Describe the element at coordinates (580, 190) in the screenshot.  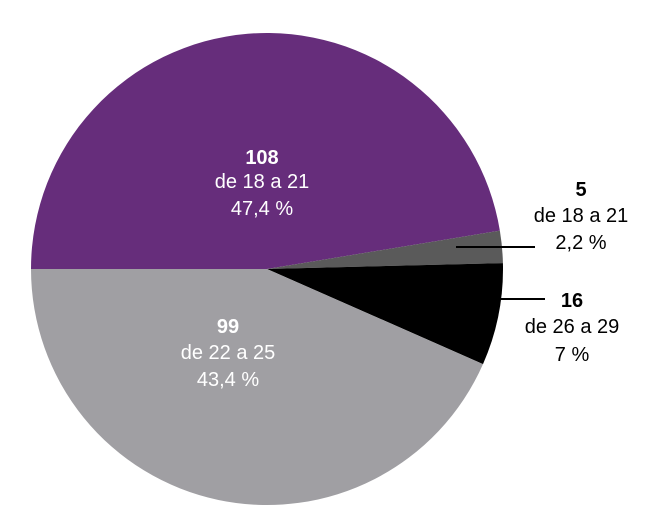
I see `slice1-count-label: 5` at that location.